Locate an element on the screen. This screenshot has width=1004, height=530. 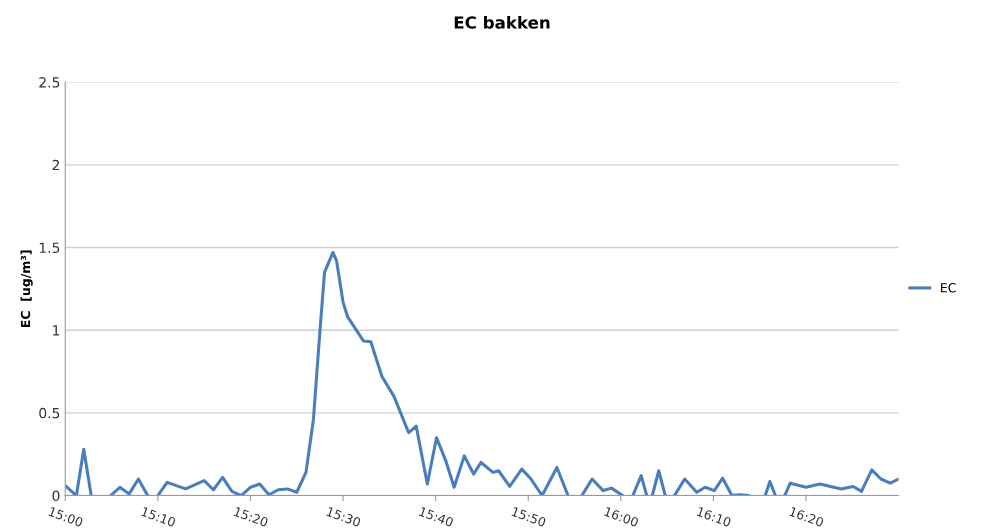
x-tick-label: 15:20 is located at coordinates (251, 517).